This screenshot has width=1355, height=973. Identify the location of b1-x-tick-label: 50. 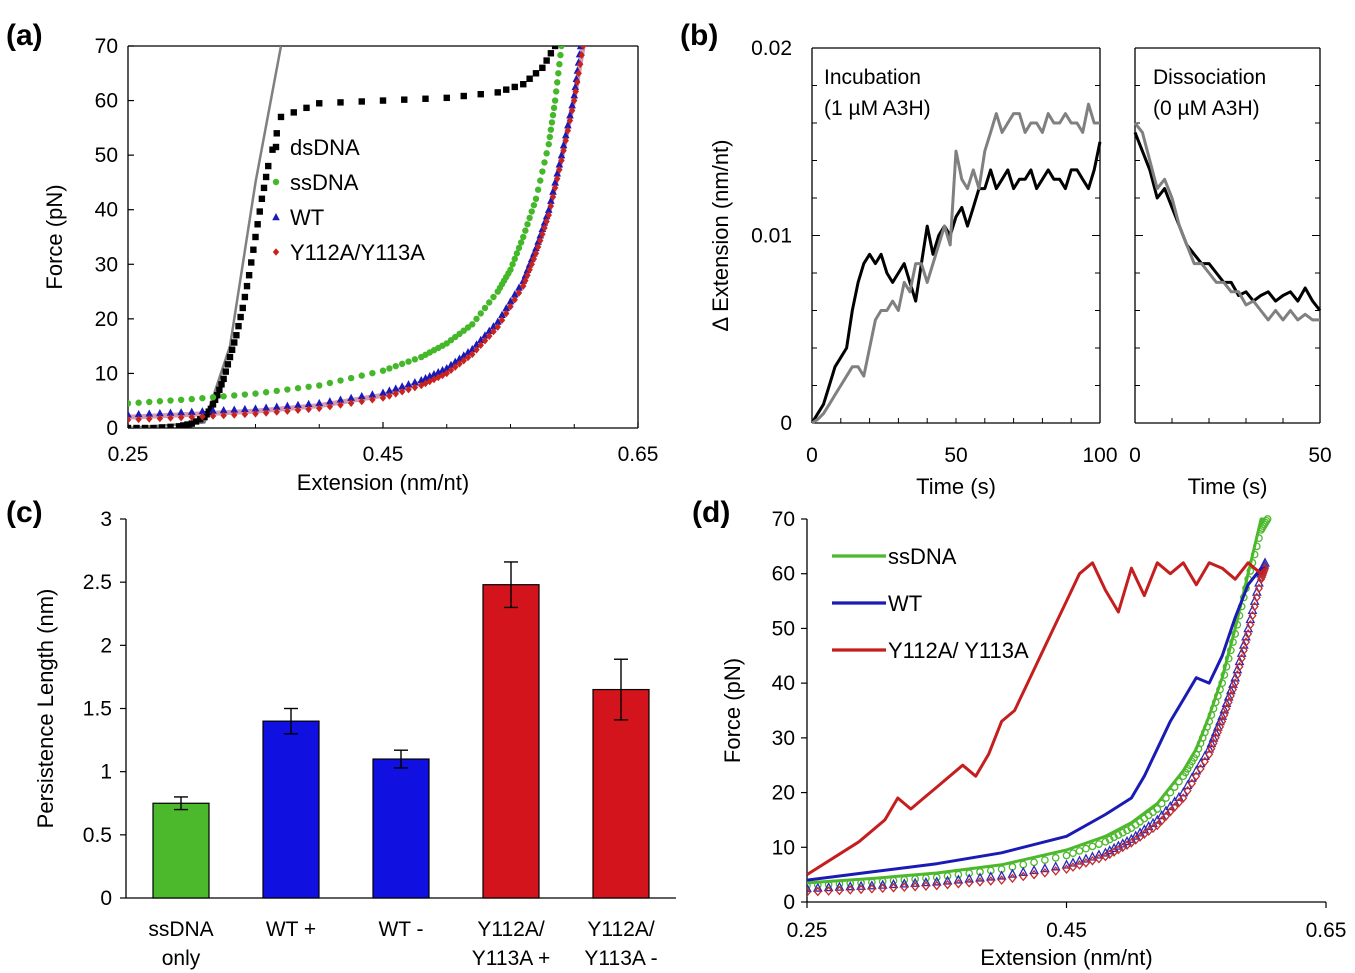
(955, 455).